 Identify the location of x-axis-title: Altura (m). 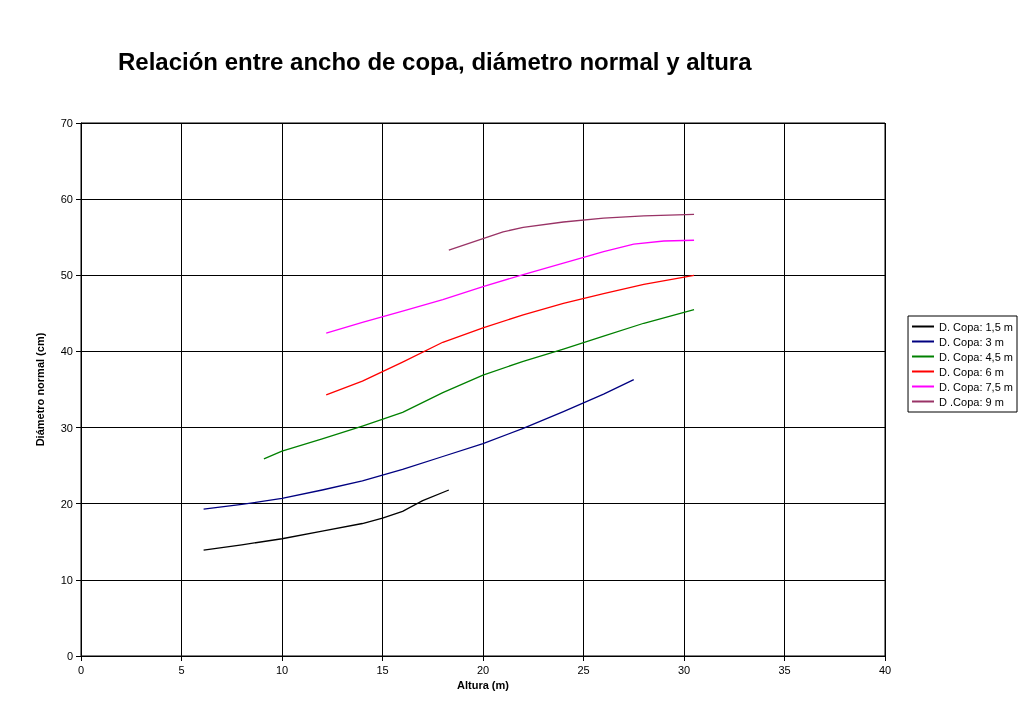
(483, 685).